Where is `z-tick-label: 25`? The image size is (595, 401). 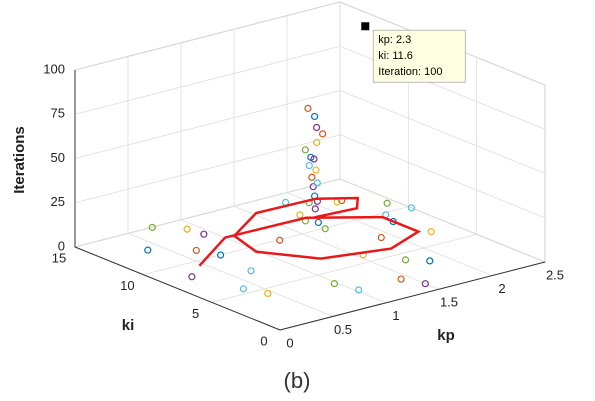 z-tick-label: 25 is located at coordinates (58, 201).